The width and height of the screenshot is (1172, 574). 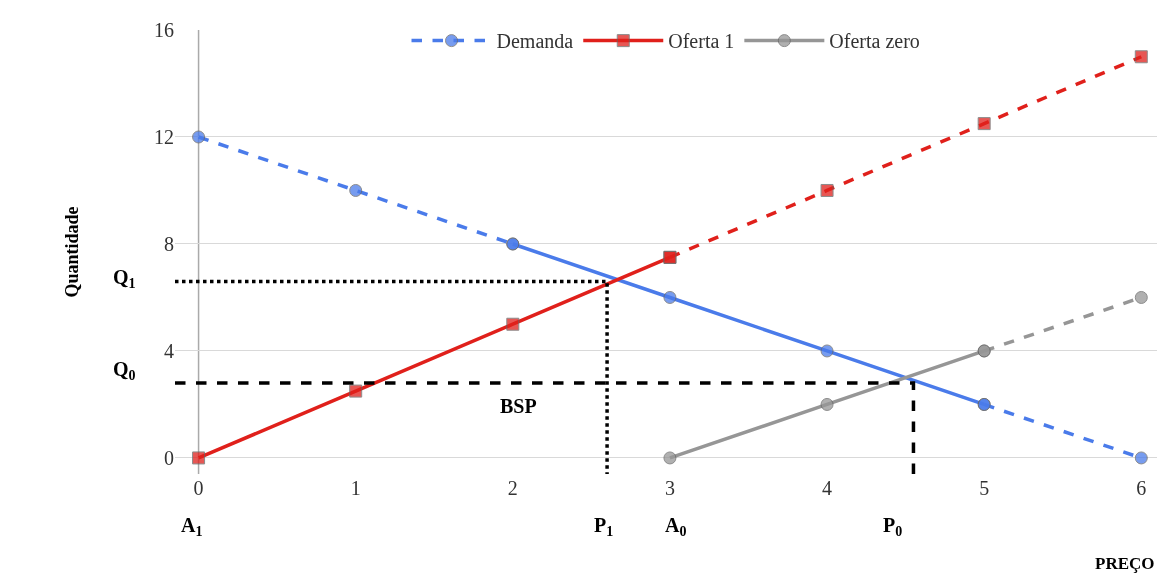 I want to click on y-tick-label: 0, so click(x=169, y=457).